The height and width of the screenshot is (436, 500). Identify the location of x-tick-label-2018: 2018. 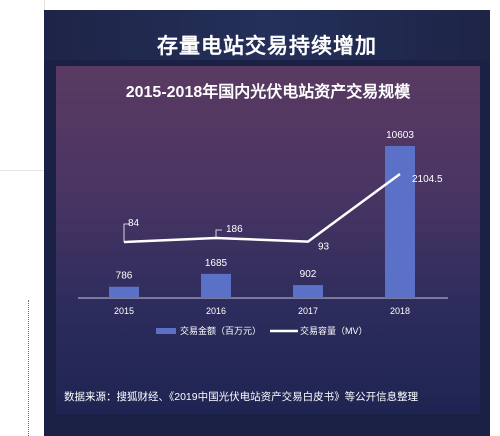
(400, 311).